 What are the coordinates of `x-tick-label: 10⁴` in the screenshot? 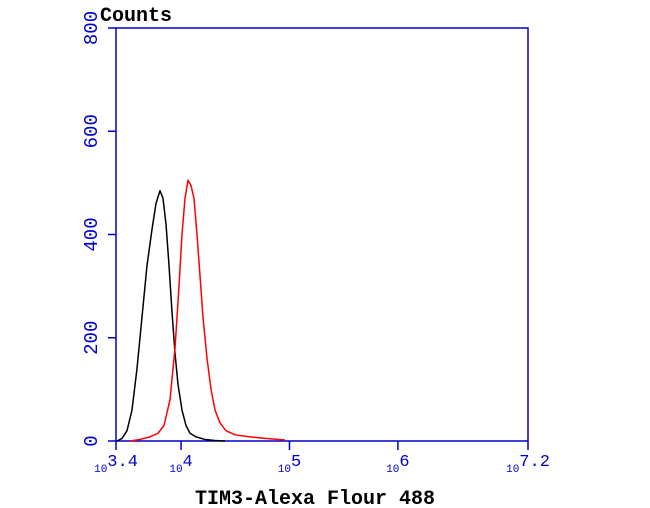 It's located at (180, 464).